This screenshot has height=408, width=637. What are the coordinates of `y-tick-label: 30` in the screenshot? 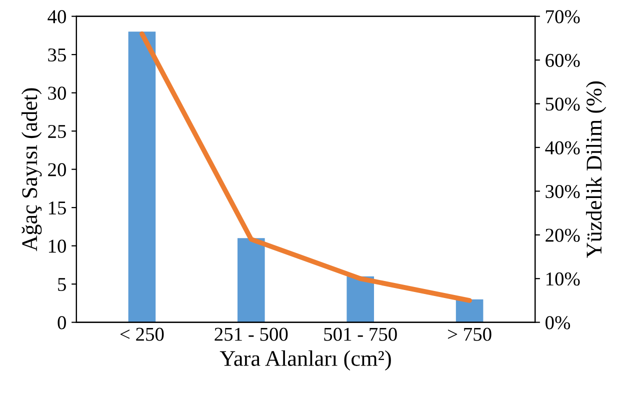 It's located at (57, 93).